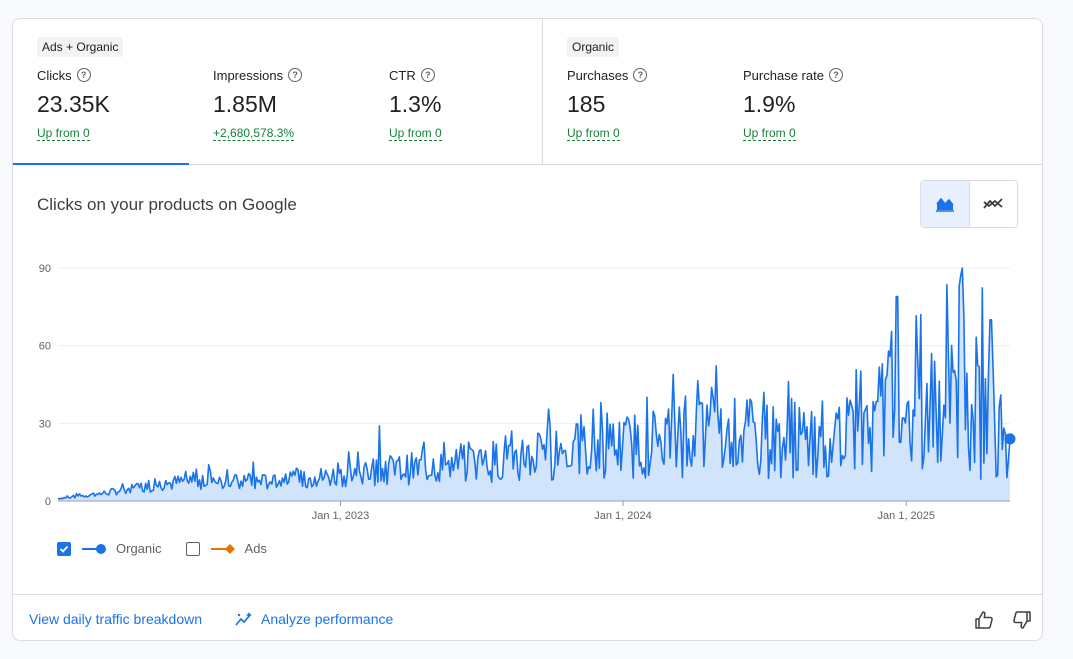 This screenshot has width=1073, height=659. I want to click on x-tick-label: Jan 1, 2023, so click(341, 516).